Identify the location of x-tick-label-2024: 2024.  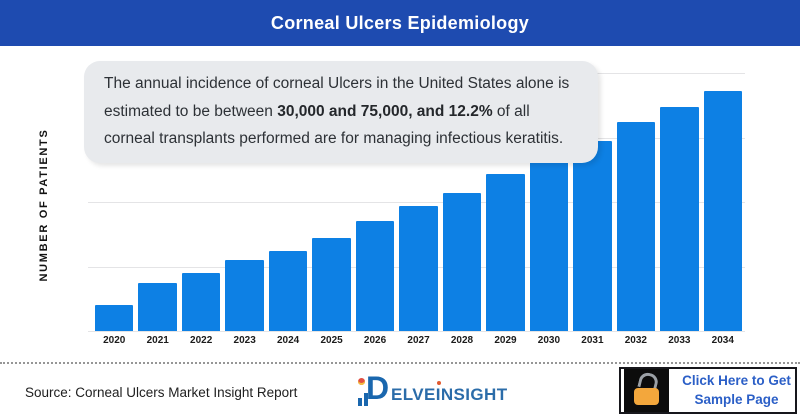
(288, 340).